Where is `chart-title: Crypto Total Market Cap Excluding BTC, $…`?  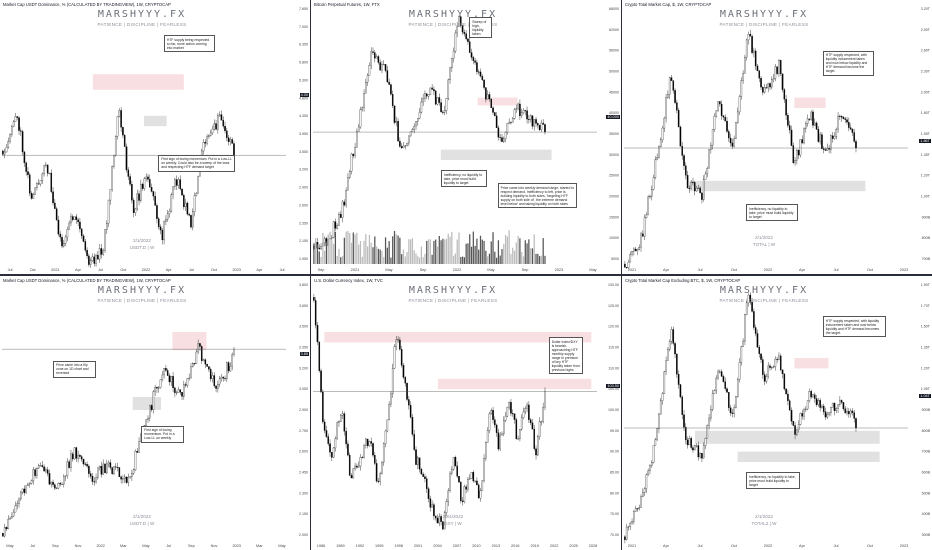 chart-title: Crypto Total Market Cap Excluding BTC, $… is located at coordinates (683, 280).